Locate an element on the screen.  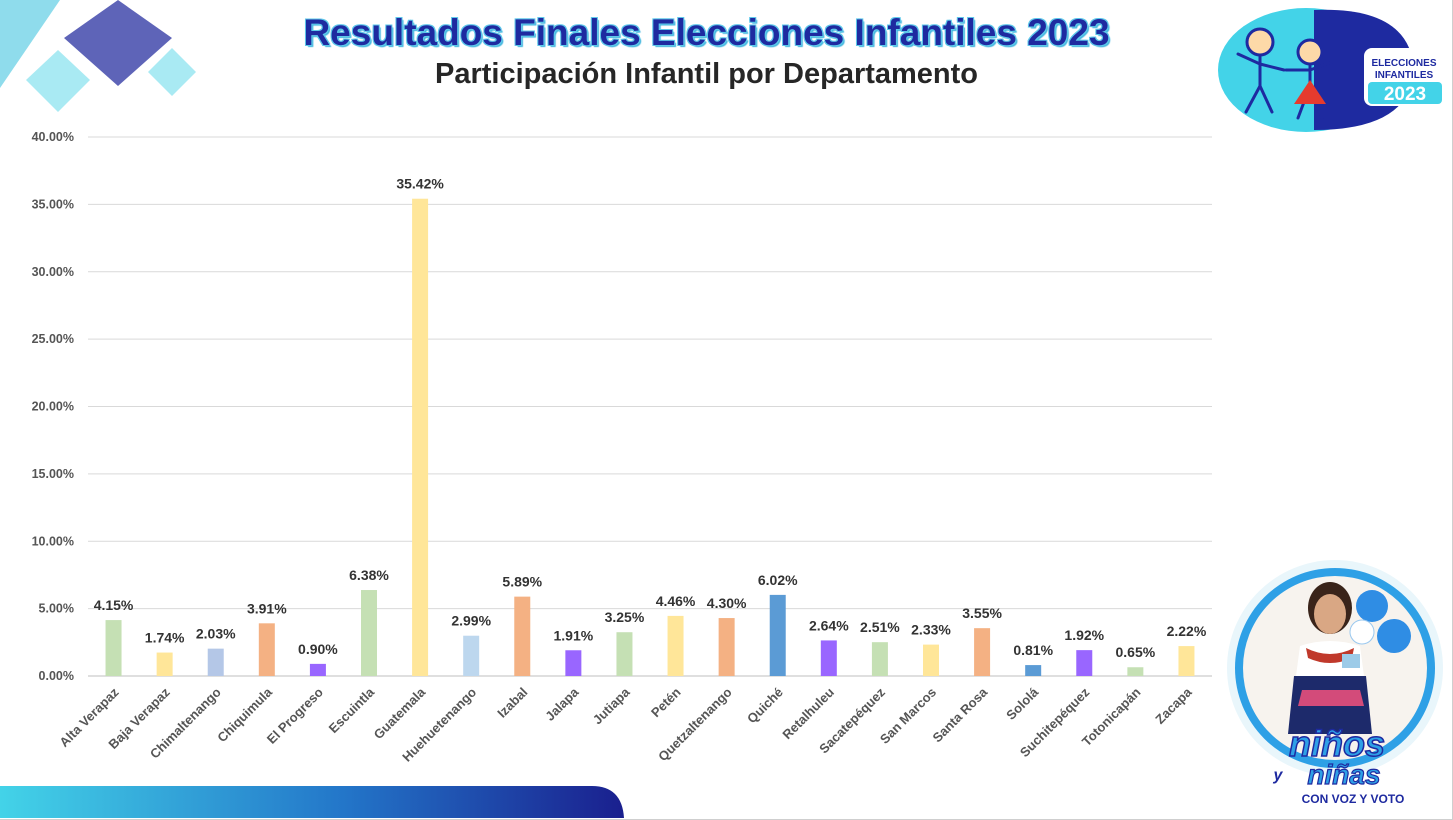
x-tick-label: Quiché is located at coordinates (765, 706).